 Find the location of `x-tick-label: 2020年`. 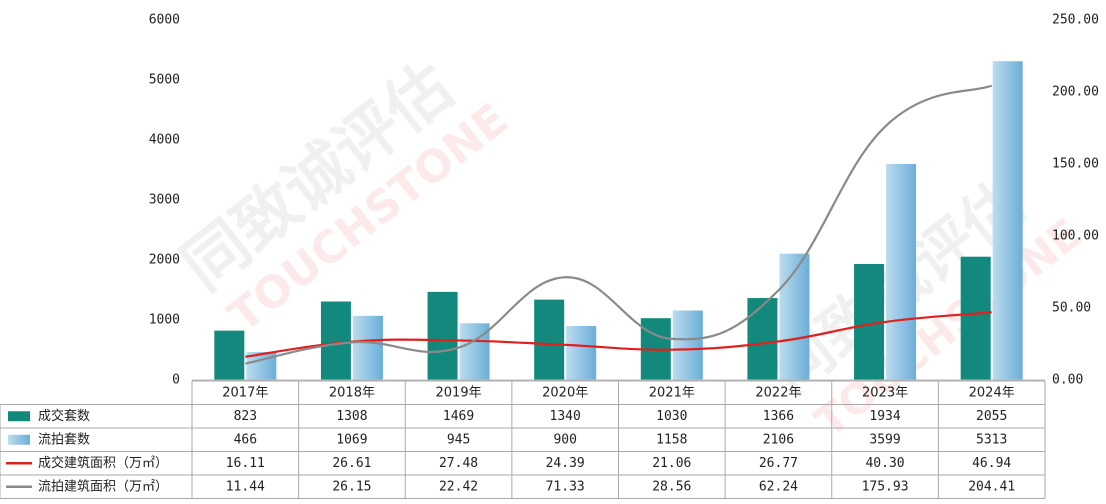

x-tick-label: 2020年 is located at coordinates (565, 392).